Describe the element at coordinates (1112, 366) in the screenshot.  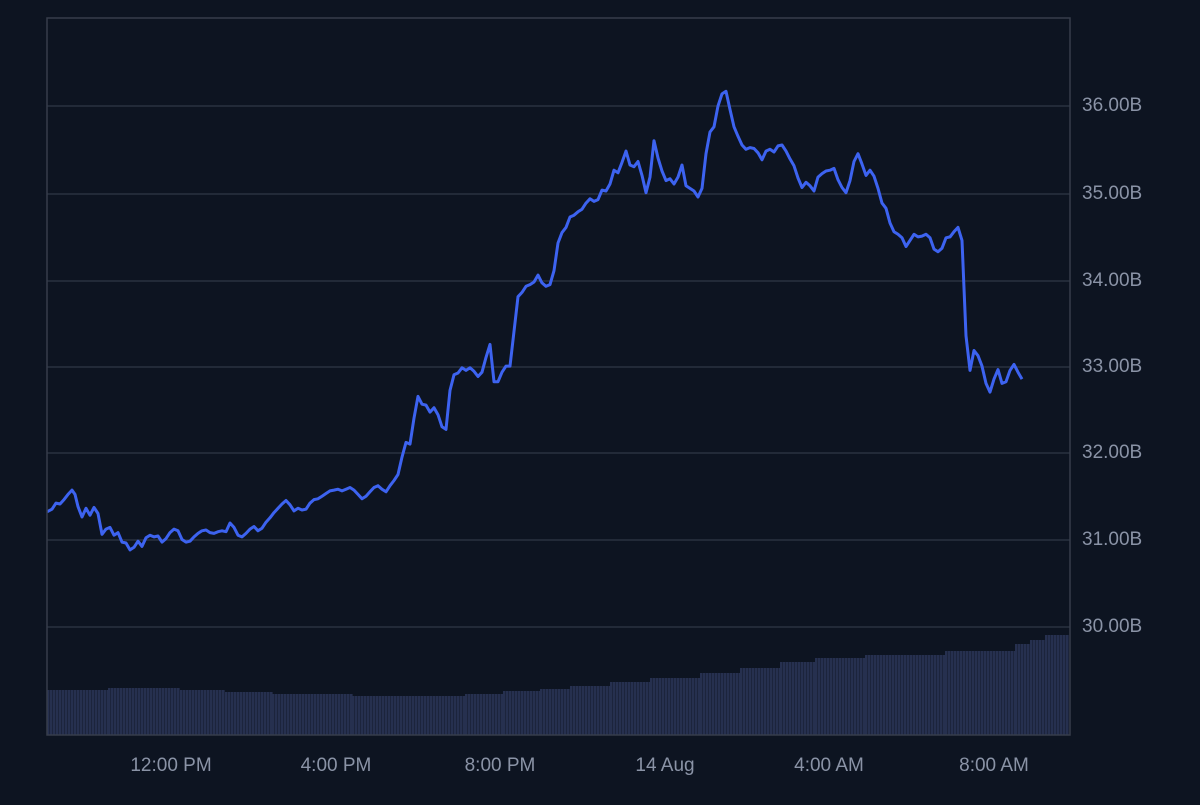
I see `y-tick-label: 33.00B` at that location.